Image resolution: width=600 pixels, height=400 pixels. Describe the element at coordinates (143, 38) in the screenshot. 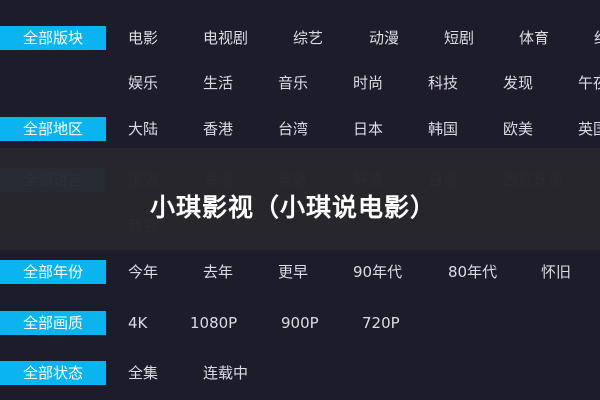

I see `filter-option: 电影` at that location.